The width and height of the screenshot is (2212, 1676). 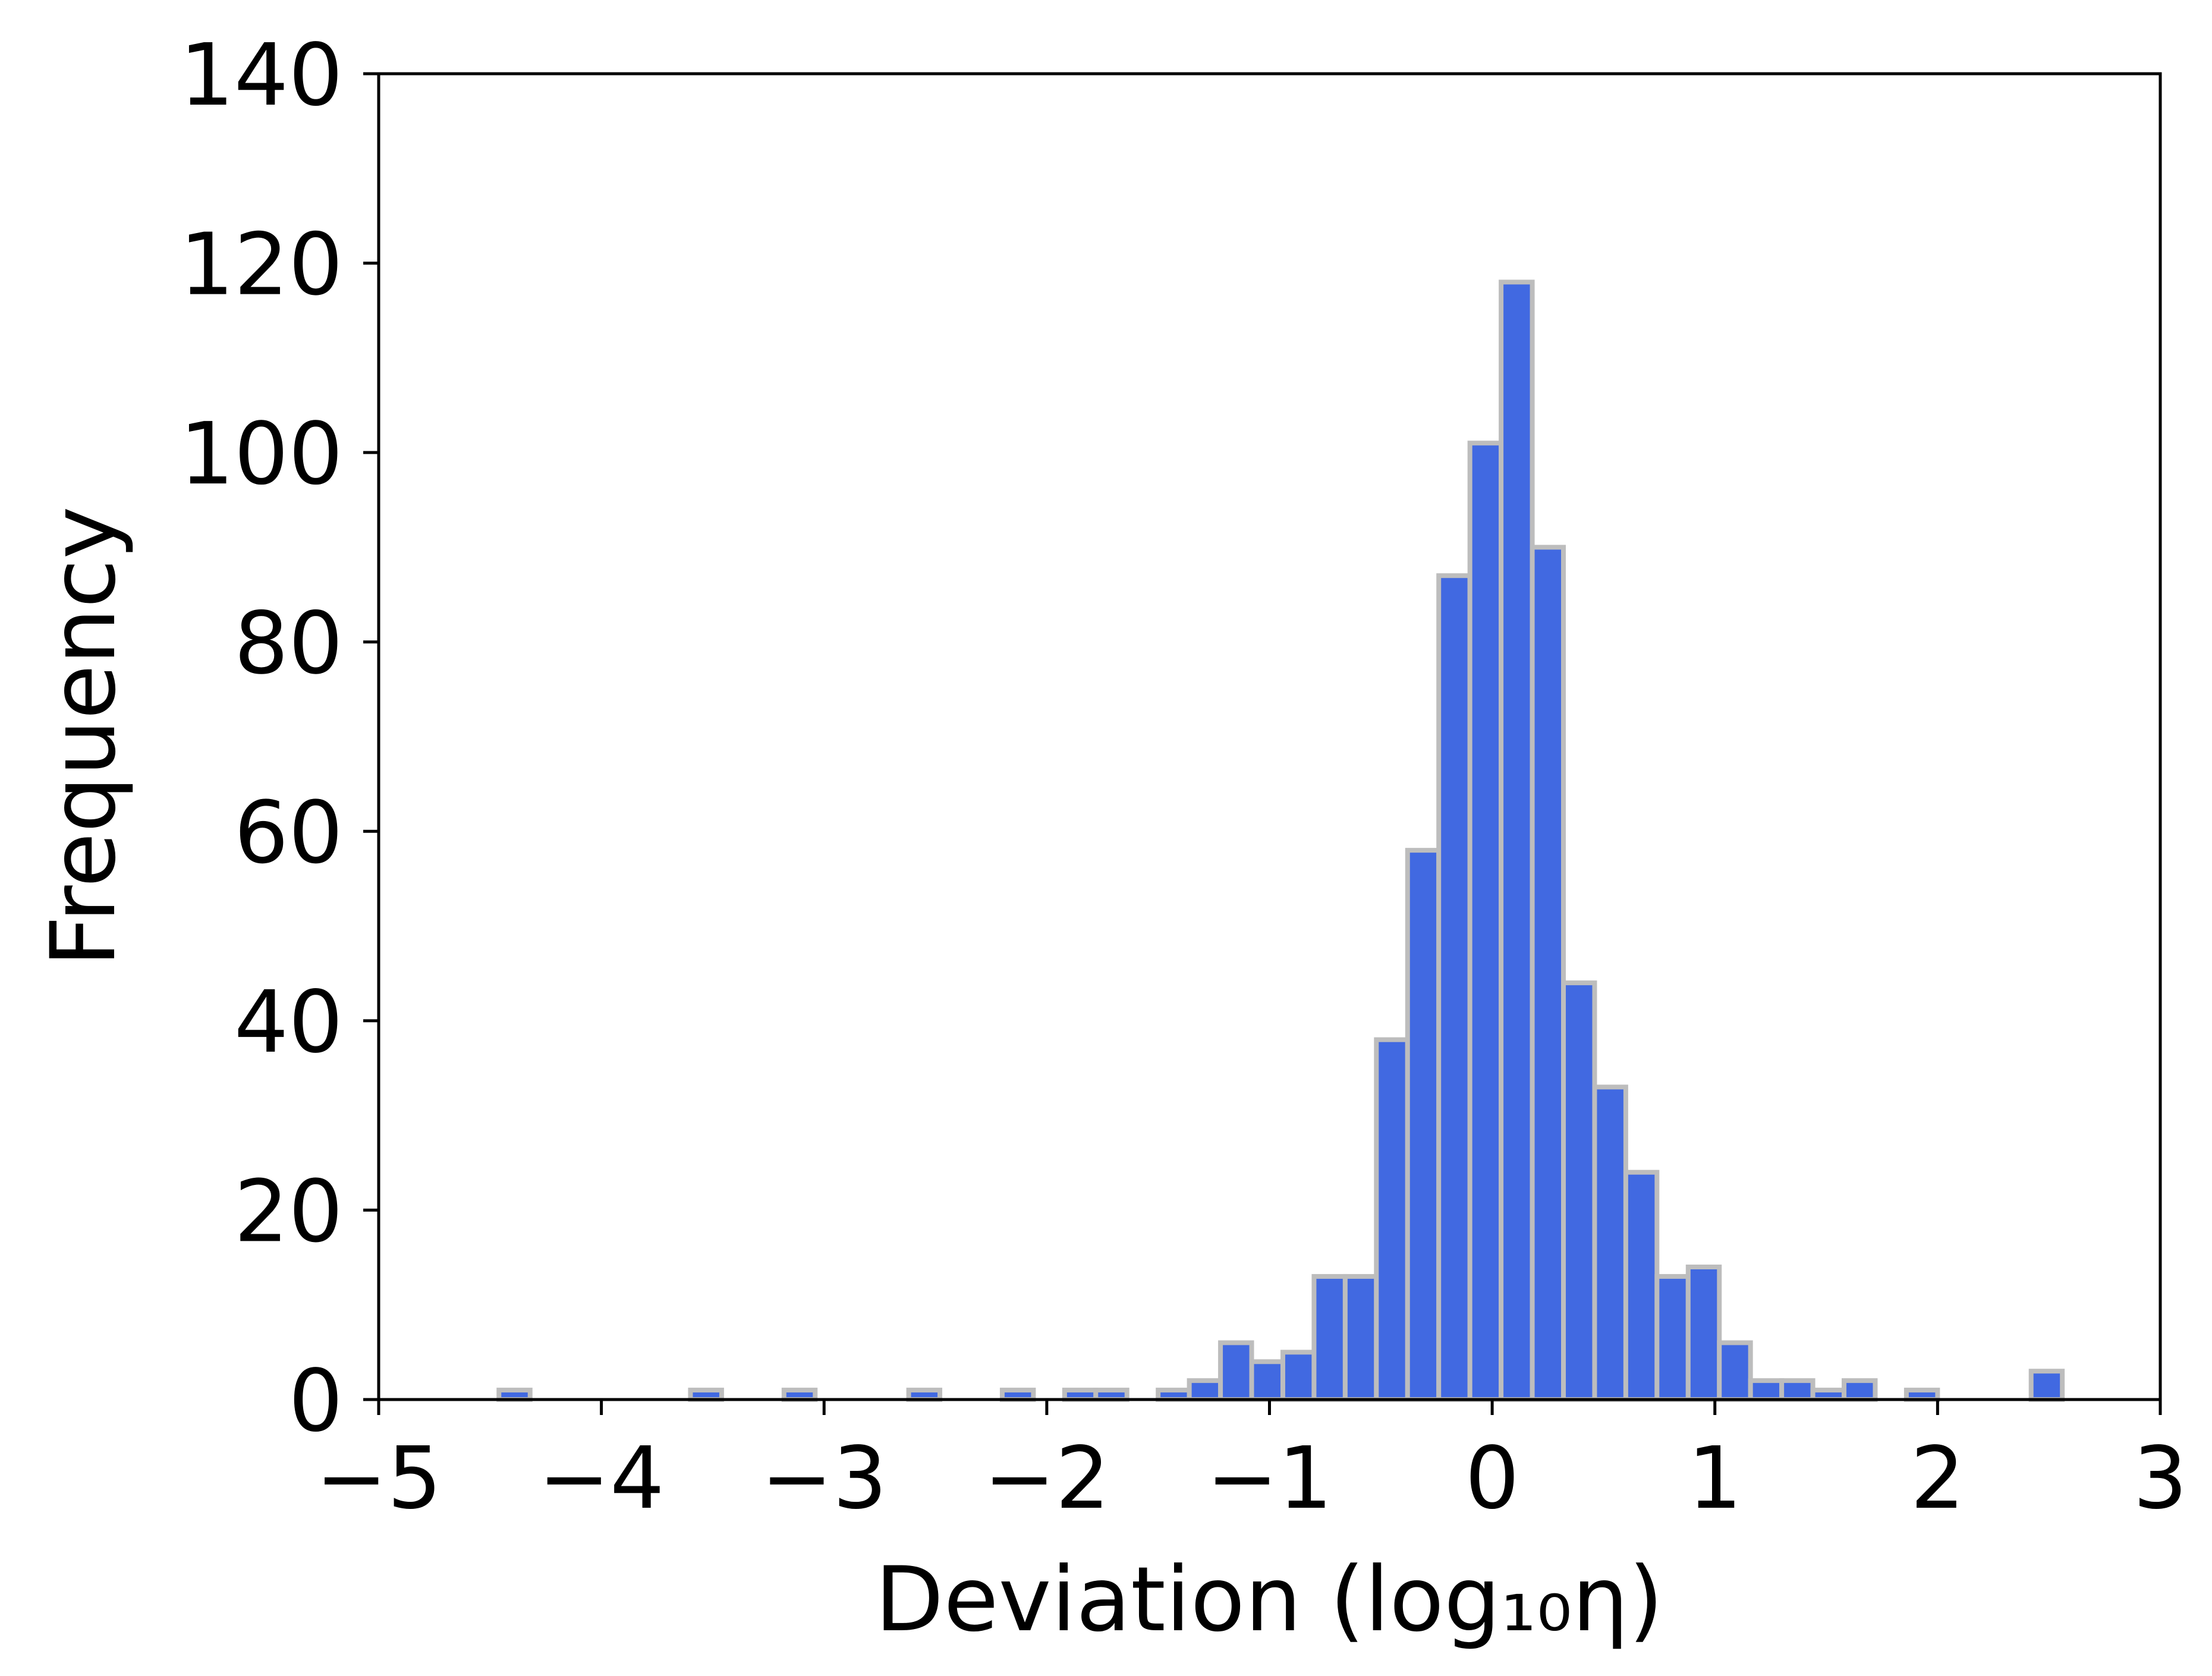 What do you see at coordinates (379, 1478) in the screenshot?
I see `x-tick-label: −5` at bounding box center [379, 1478].